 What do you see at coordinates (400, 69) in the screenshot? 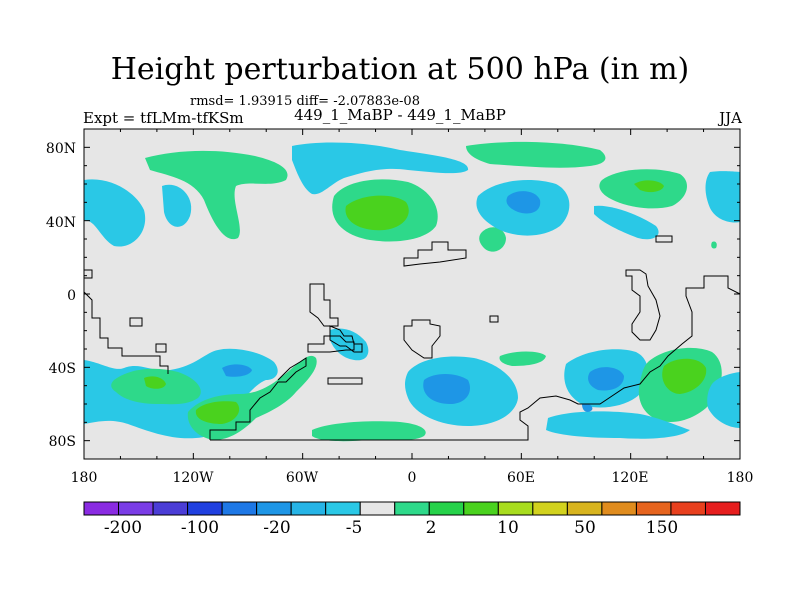
I see `map-title: Height perturbation at 500 hPa (in m)` at bounding box center [400, 69].